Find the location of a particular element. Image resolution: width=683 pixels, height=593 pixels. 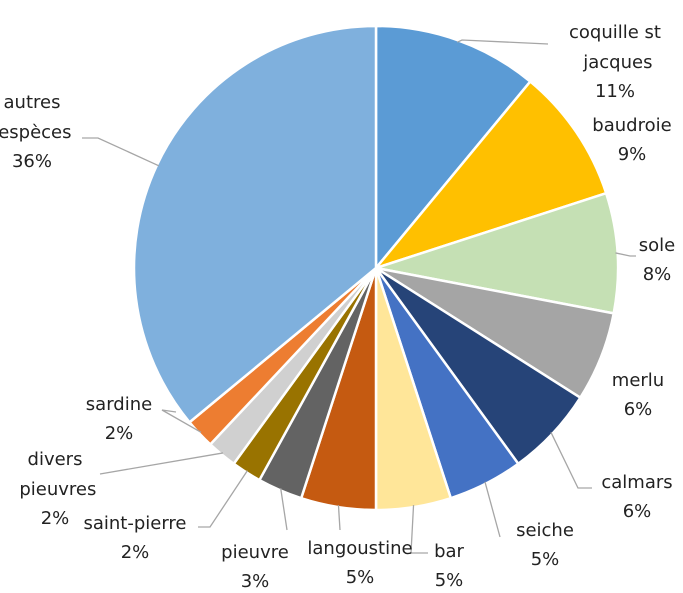

slice-label: langoustine is located at coordinates (359, 548).